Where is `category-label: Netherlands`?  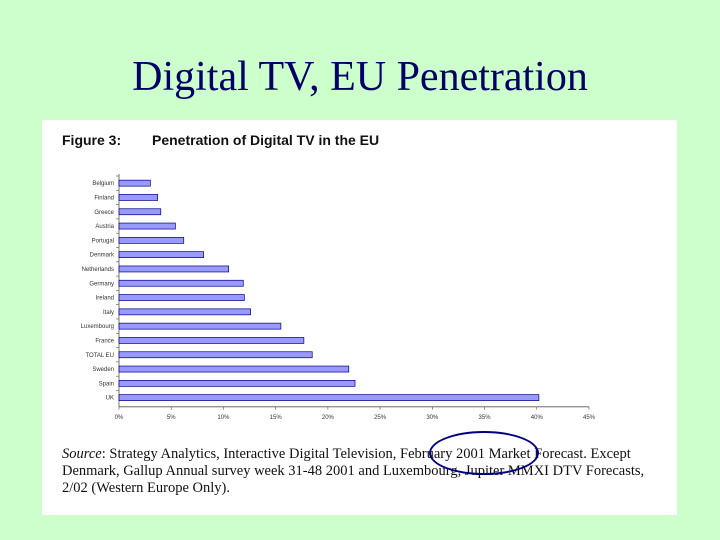
category-label: Netherlands is located at coordinates (98, 270).